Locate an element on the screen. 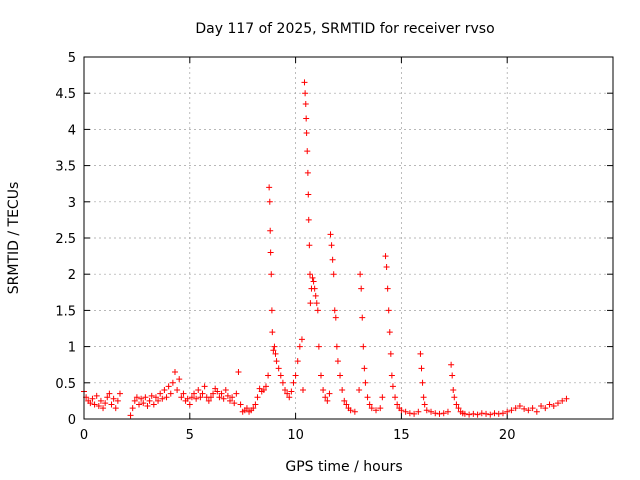  x-tick-label: 5 is located at coordinates (190, 435).